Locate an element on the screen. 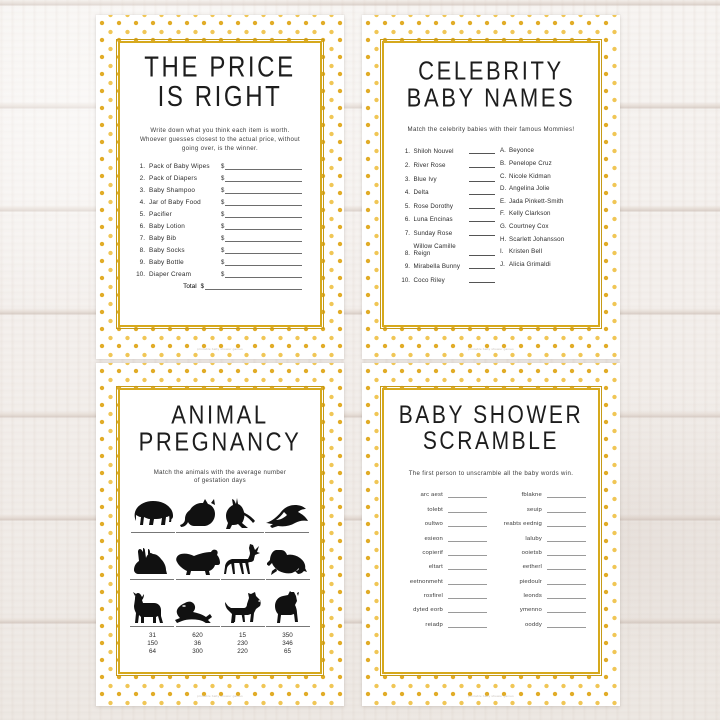  table-row: 7. Baby Bib $ is located at coordinates (217, 238).